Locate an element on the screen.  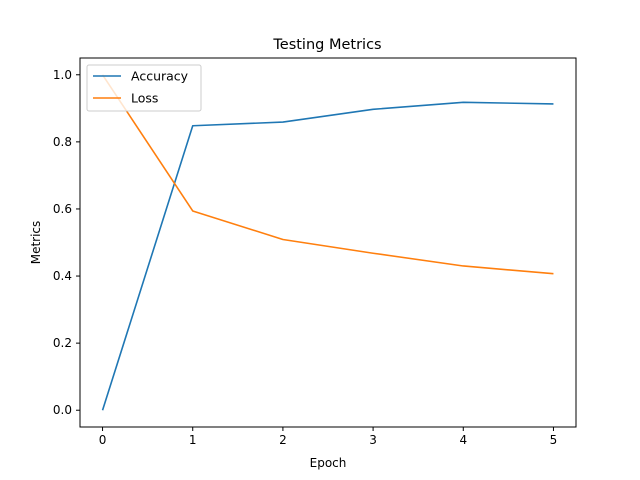
x-tick-label: 3 is located at coordinates (373, 440).